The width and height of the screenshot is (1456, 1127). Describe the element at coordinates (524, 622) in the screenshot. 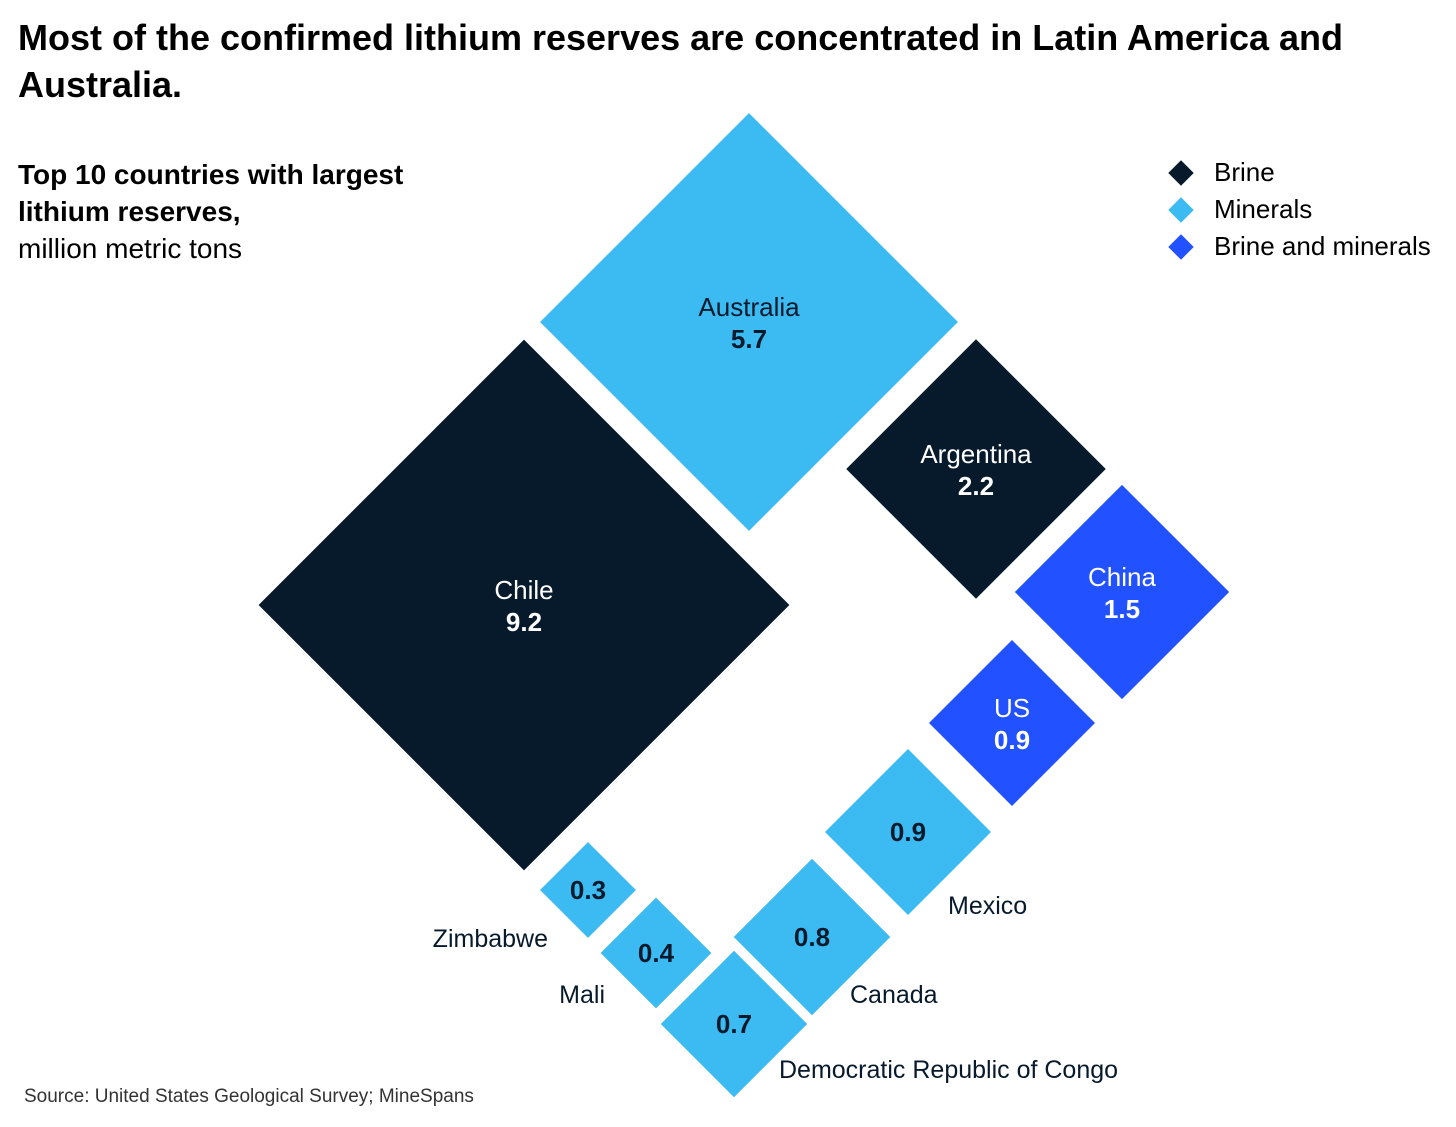

I see `value-label-chile: 9.2` at that location.